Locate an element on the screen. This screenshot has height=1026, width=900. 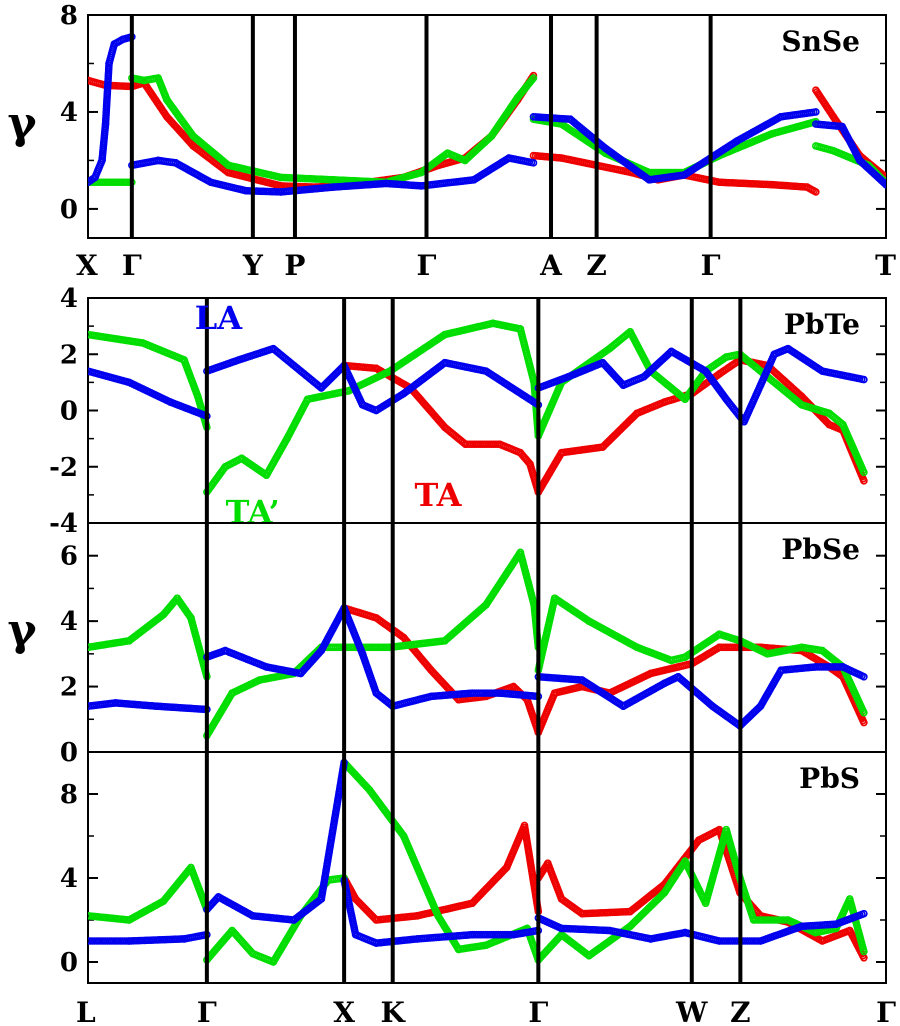
y-tick-label: -4 is located at coordinates (63, 524).